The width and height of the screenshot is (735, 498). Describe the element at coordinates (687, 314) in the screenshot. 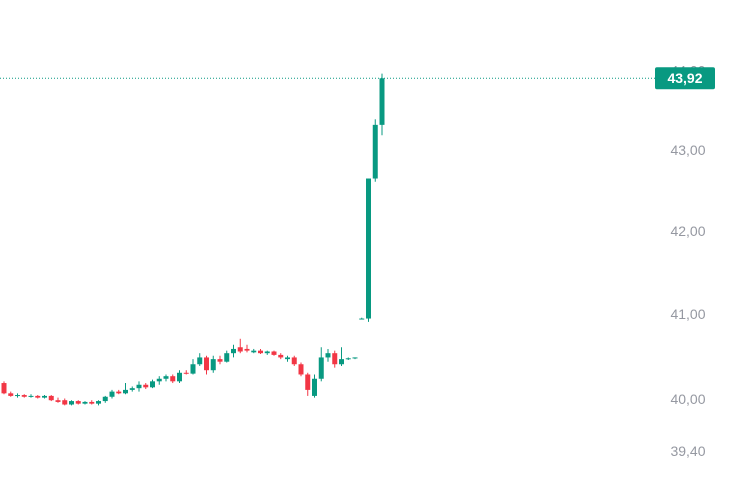

I see `y-tick-label: 41,00` at that location.